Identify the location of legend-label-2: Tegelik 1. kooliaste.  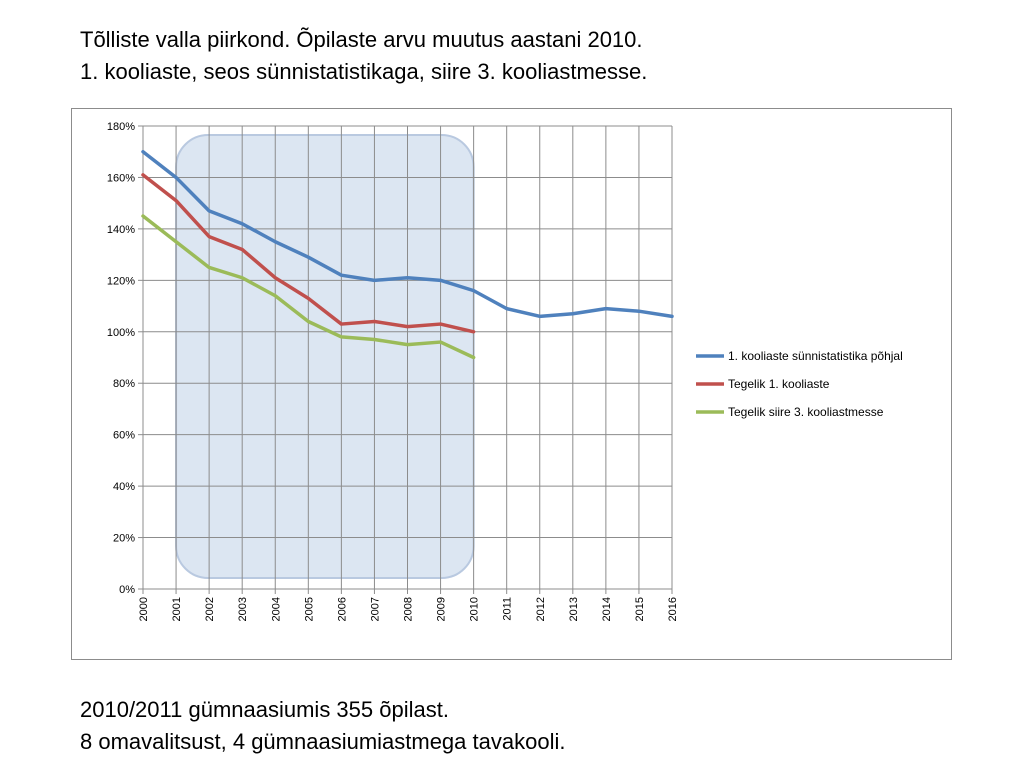
(779, 384).